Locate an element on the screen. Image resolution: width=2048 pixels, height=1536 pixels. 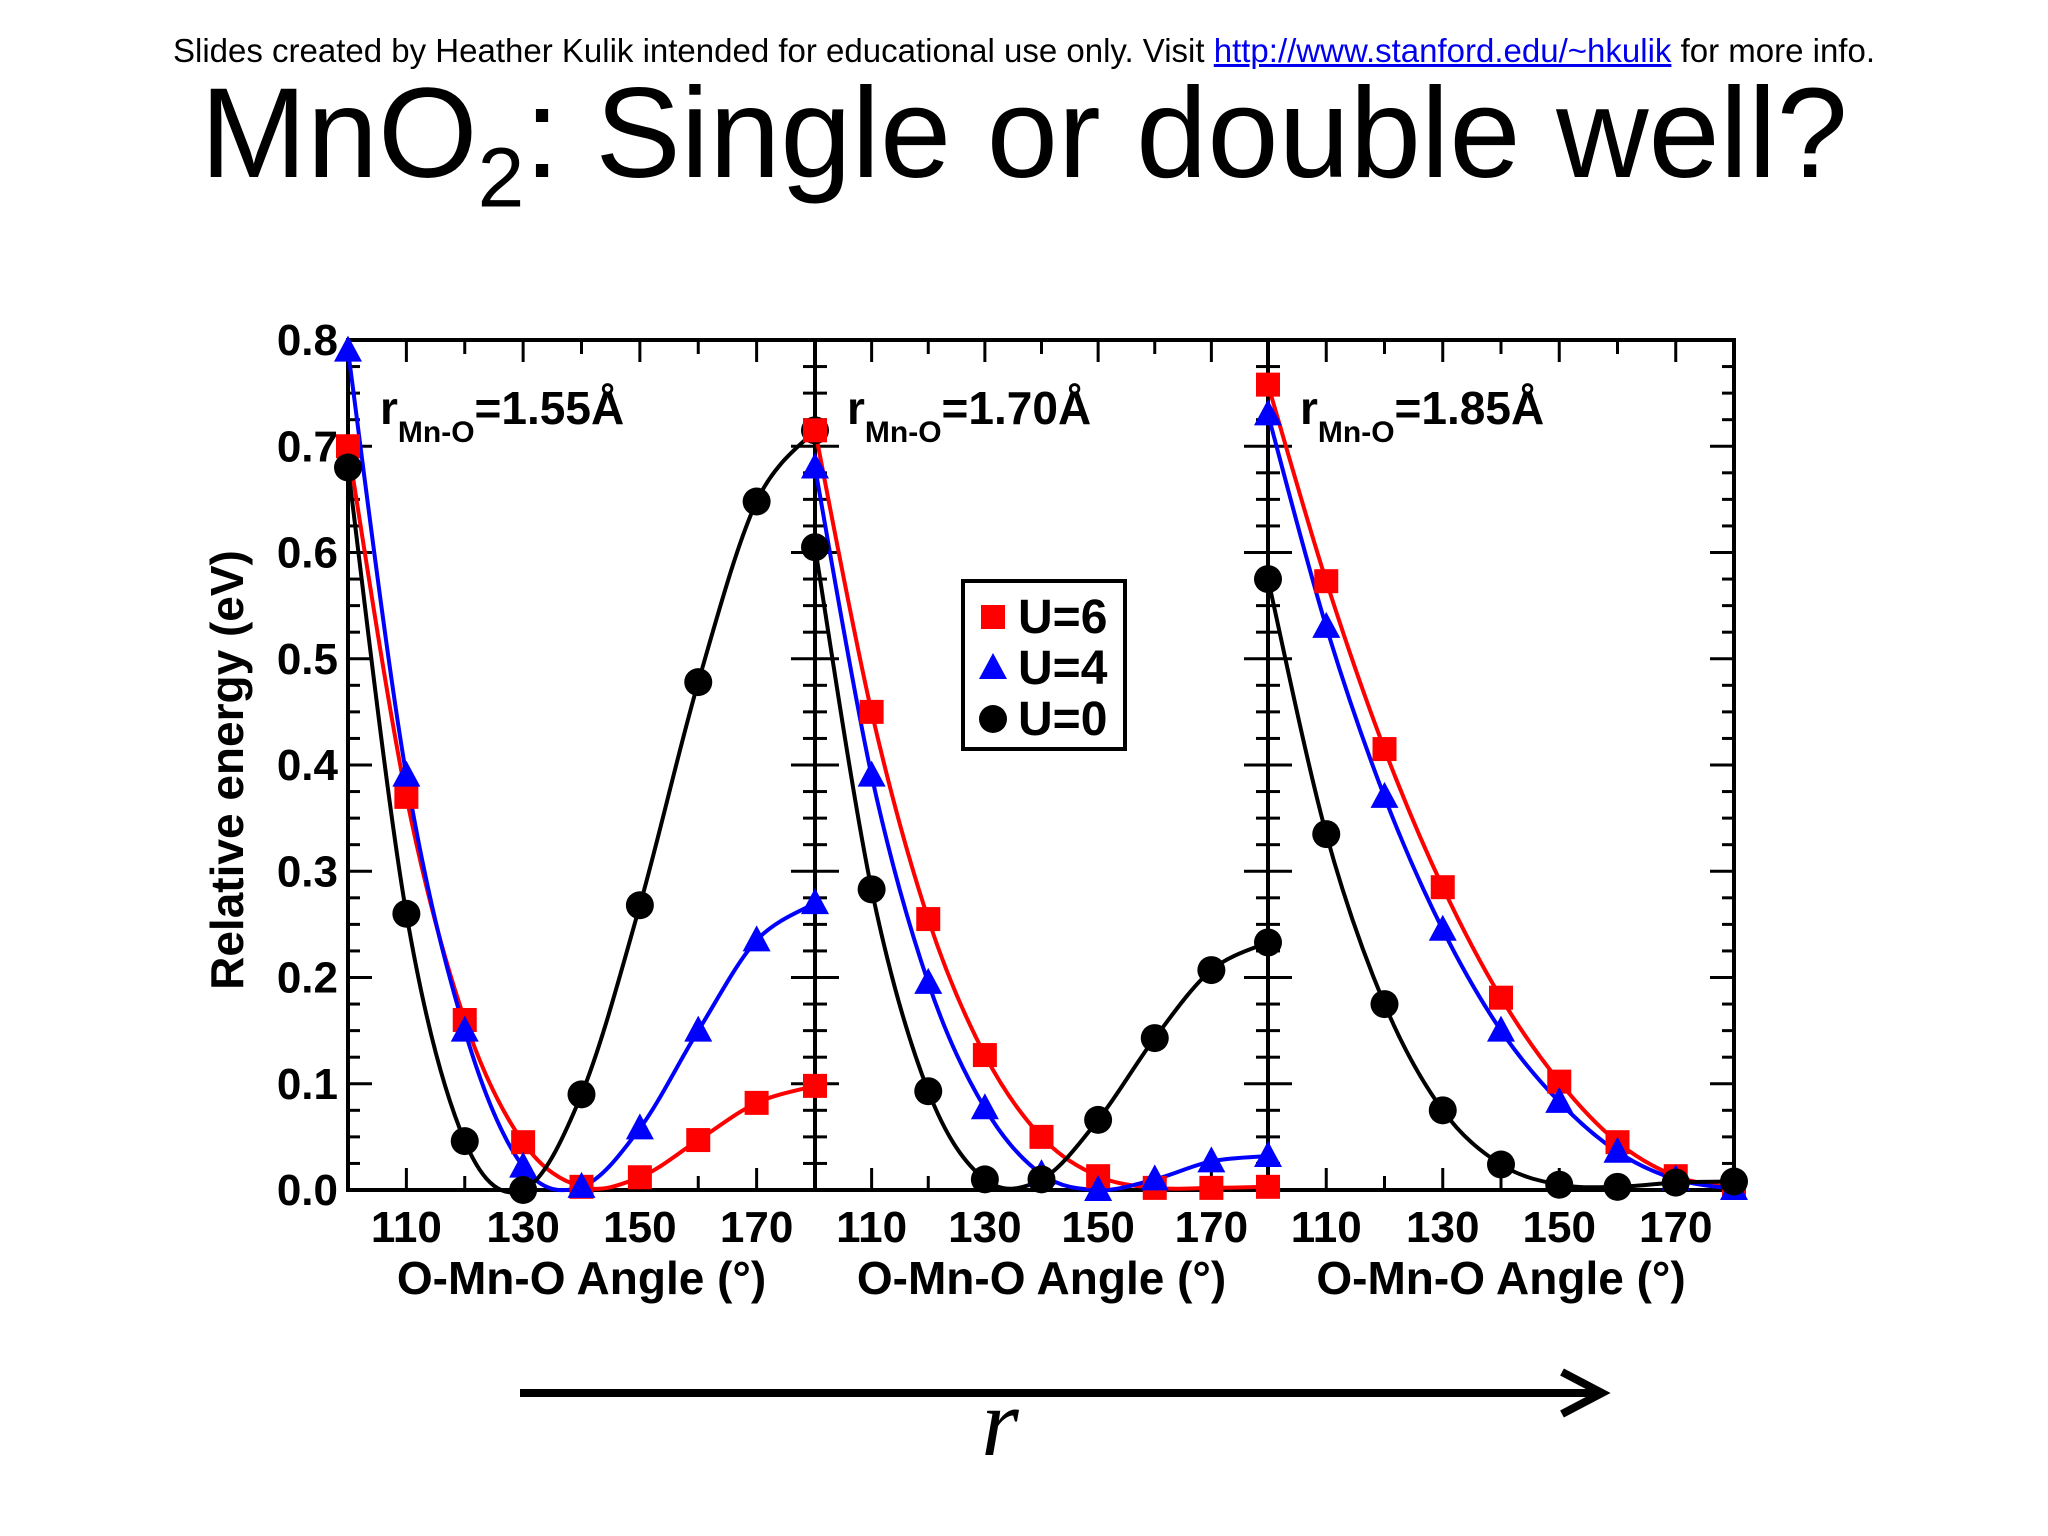
title-formula: MnO is located at coordinates (339, 133).